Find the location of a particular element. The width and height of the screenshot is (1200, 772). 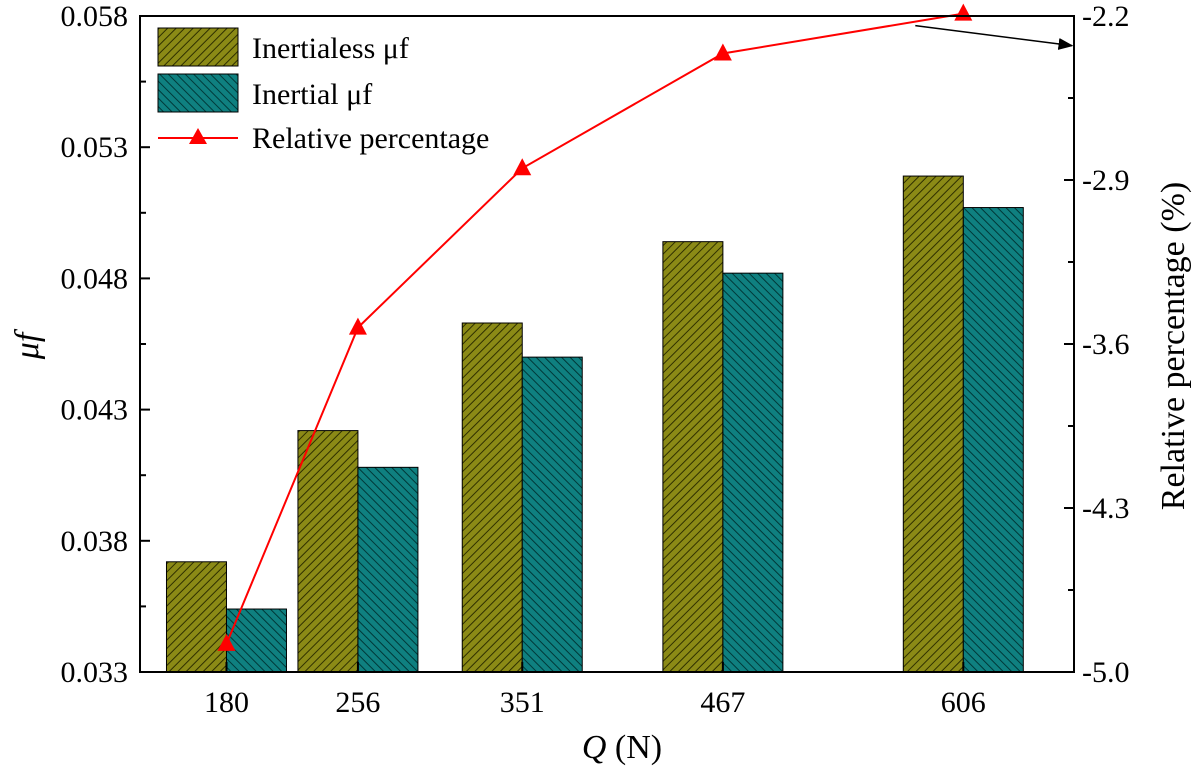

x-axis: 180 256 351 467 606 is located at coordinates (595, 690).